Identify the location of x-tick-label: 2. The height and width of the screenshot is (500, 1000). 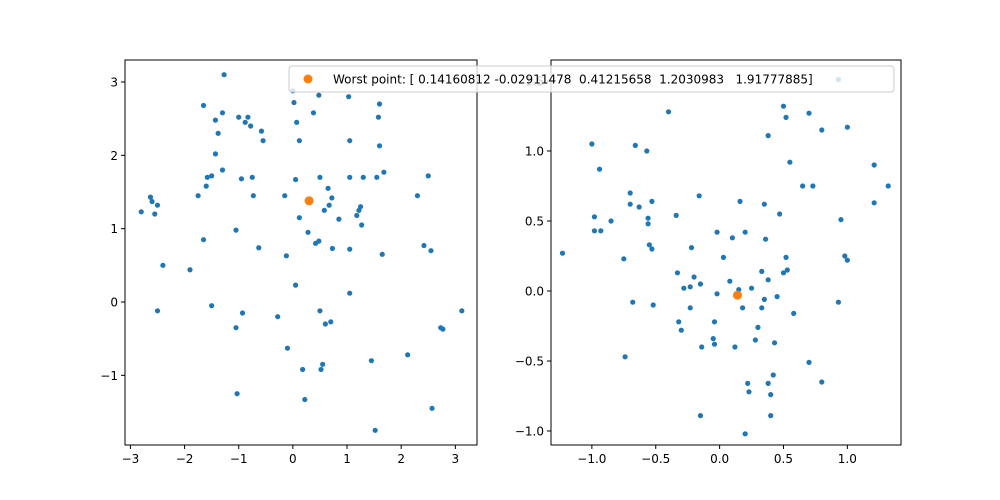
(401, 459).